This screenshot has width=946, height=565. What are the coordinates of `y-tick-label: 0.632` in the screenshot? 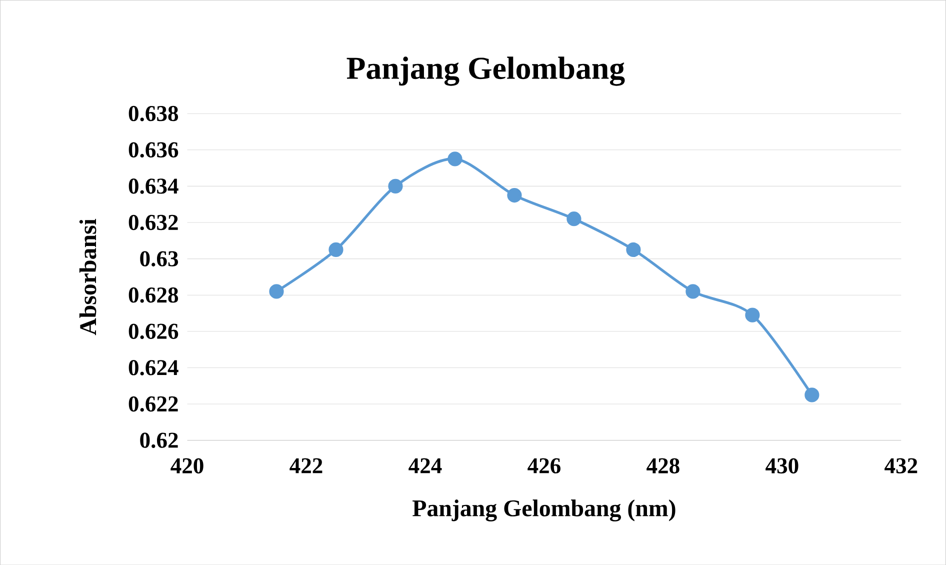 It's located at (153, 222).